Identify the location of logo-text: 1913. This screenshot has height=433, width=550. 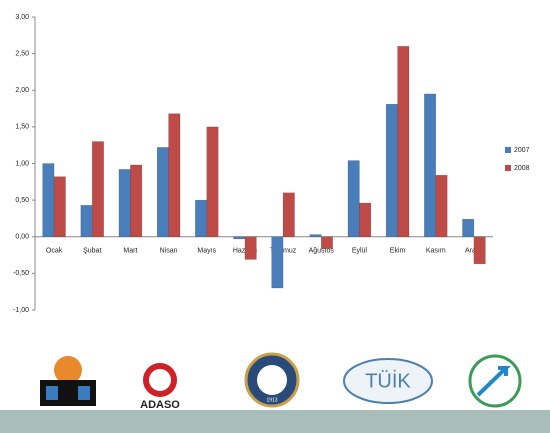
(271, 400).